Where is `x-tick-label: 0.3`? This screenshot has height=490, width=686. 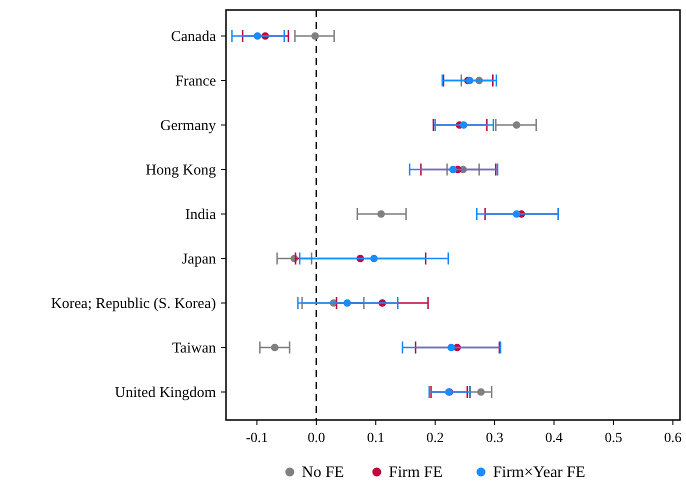
x-tick-label: 0.3 is located at coordinates (495, 438).